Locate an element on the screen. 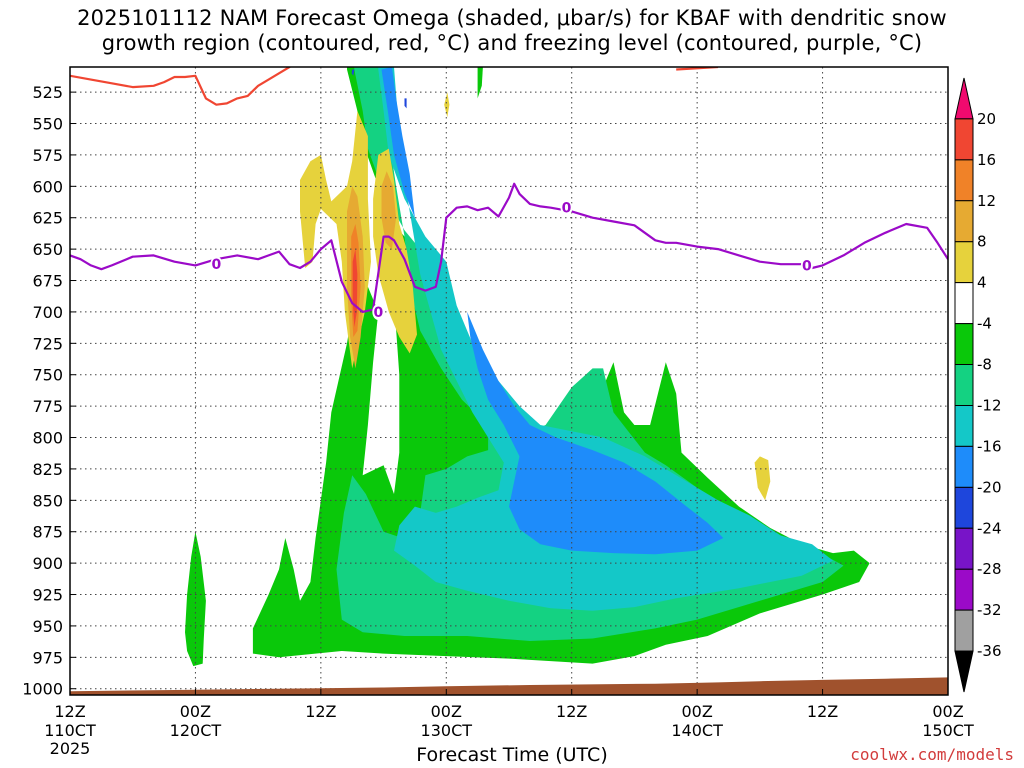 The height and width of the screenshot is (768, 1024). terrain-ground is located at coordinates (509, 686).